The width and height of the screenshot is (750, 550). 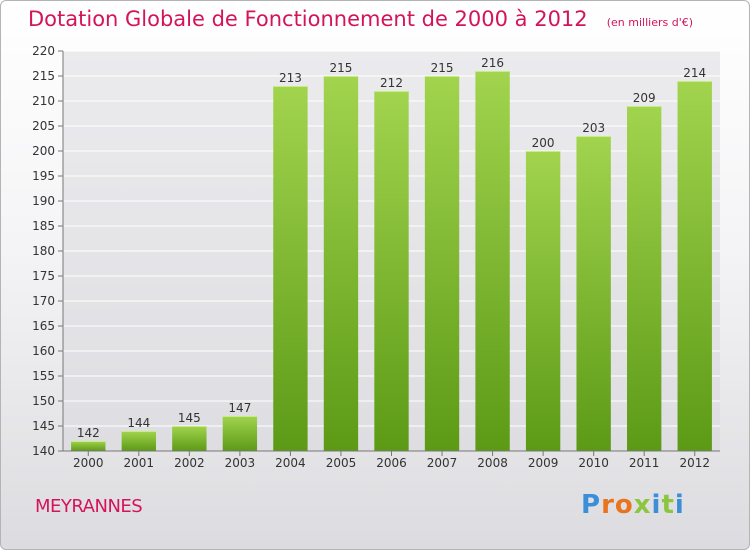 What do you see at coordinates (43, 151) in the screenshot?
I see `y-tick-label: 200` at bounding box center [43, 151].